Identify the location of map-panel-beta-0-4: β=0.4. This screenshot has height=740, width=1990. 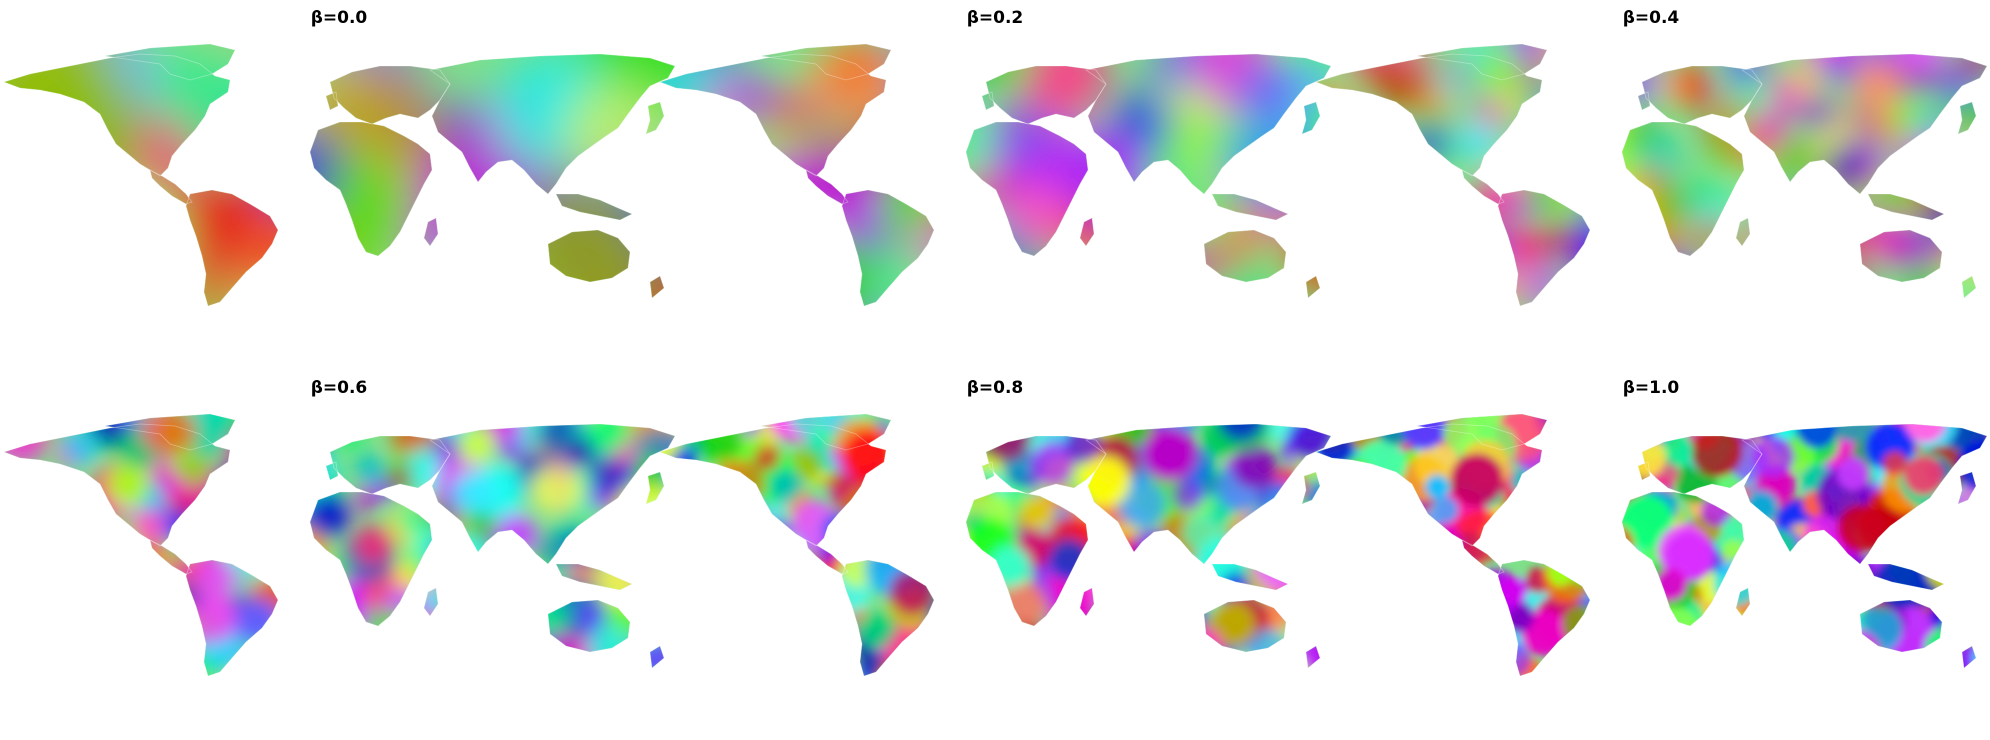
(1651, 158).